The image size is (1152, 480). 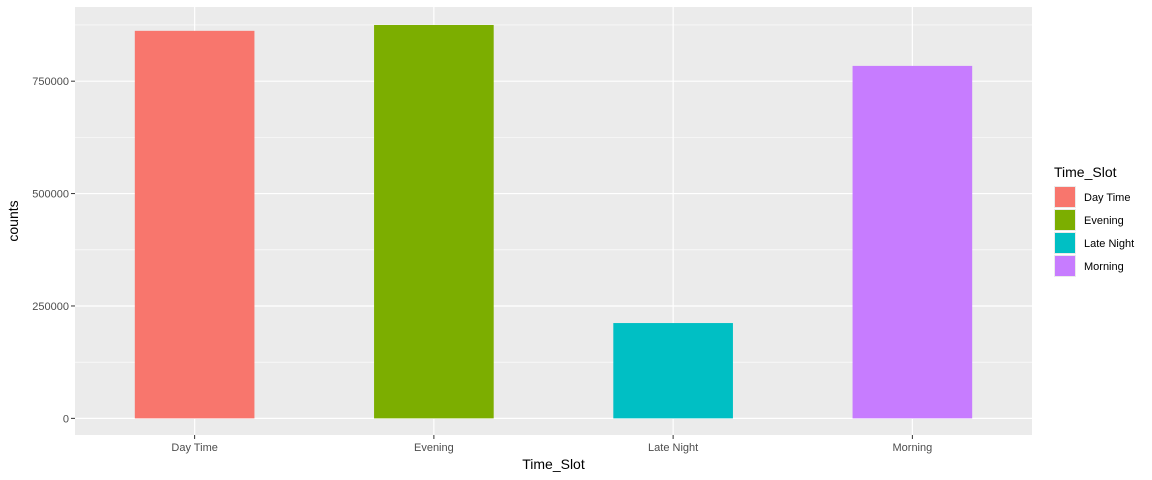 I want to click on bar-day-time, so click(x=194, y=224).